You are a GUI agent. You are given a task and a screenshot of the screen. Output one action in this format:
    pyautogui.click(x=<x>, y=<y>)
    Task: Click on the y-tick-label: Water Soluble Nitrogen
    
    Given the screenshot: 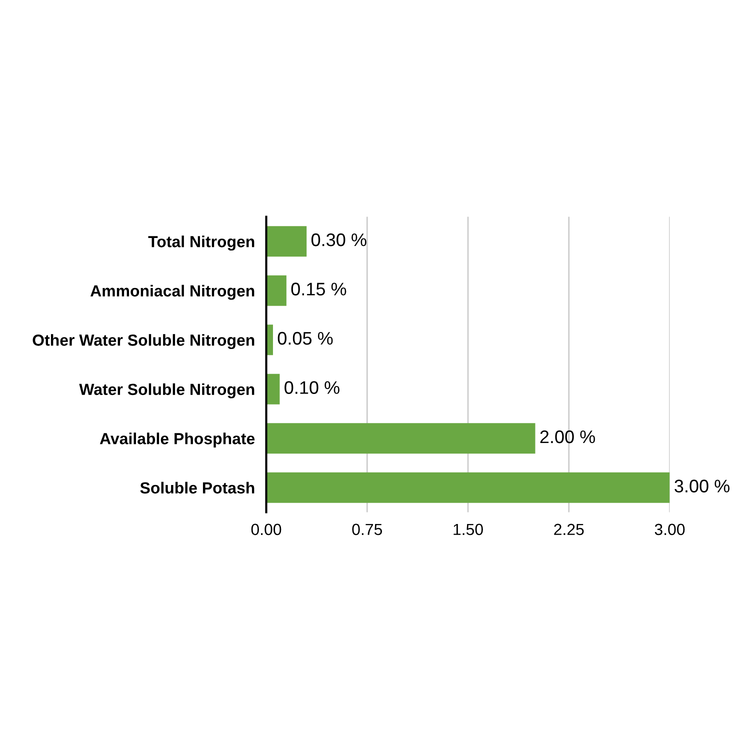 What is the action you would take?
    pyautogui.click(x=166, y=390)
    